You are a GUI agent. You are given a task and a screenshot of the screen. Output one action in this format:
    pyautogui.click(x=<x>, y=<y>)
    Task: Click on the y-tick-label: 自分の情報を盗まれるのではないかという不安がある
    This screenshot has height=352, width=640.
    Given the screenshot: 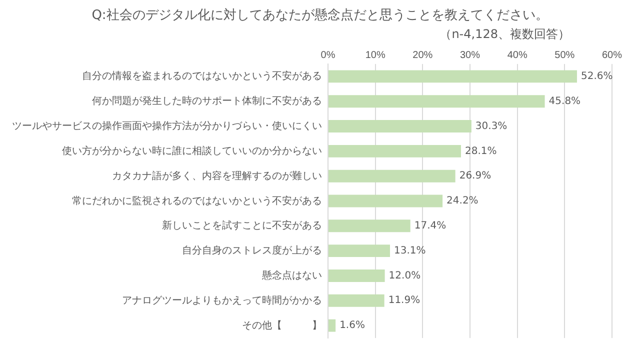 What is the action you would take?
    pyautogui.click(x=202, y=76)
    